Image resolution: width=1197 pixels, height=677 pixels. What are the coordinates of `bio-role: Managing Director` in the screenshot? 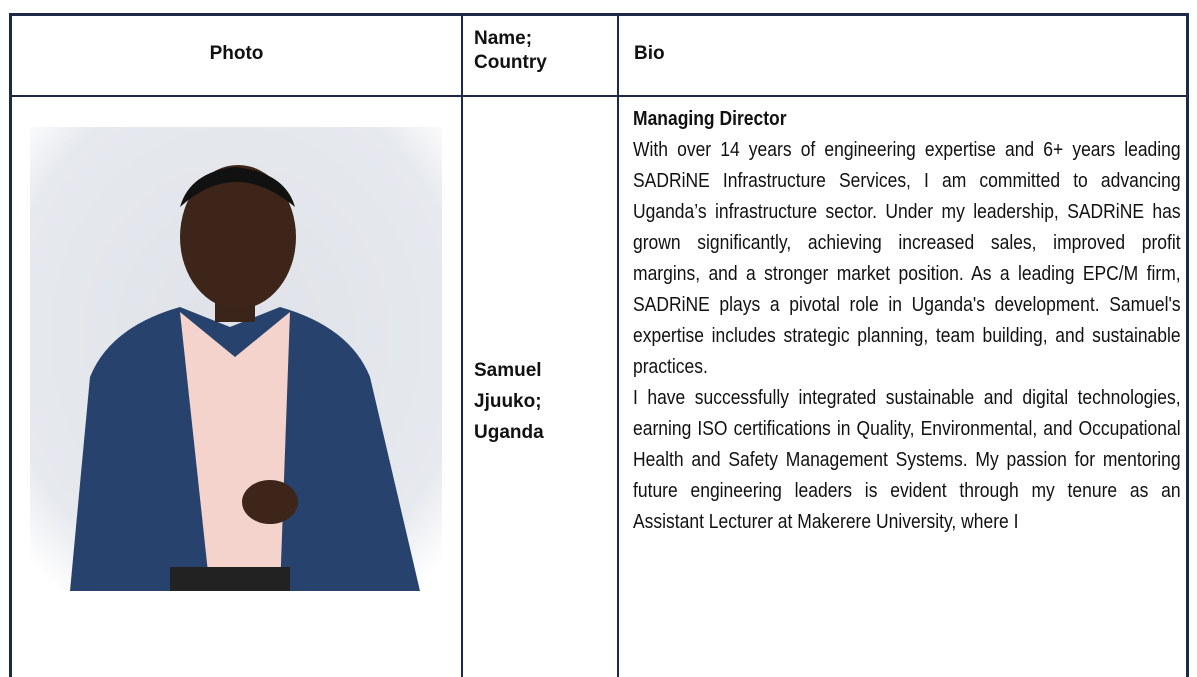 It's located at (710, 118).